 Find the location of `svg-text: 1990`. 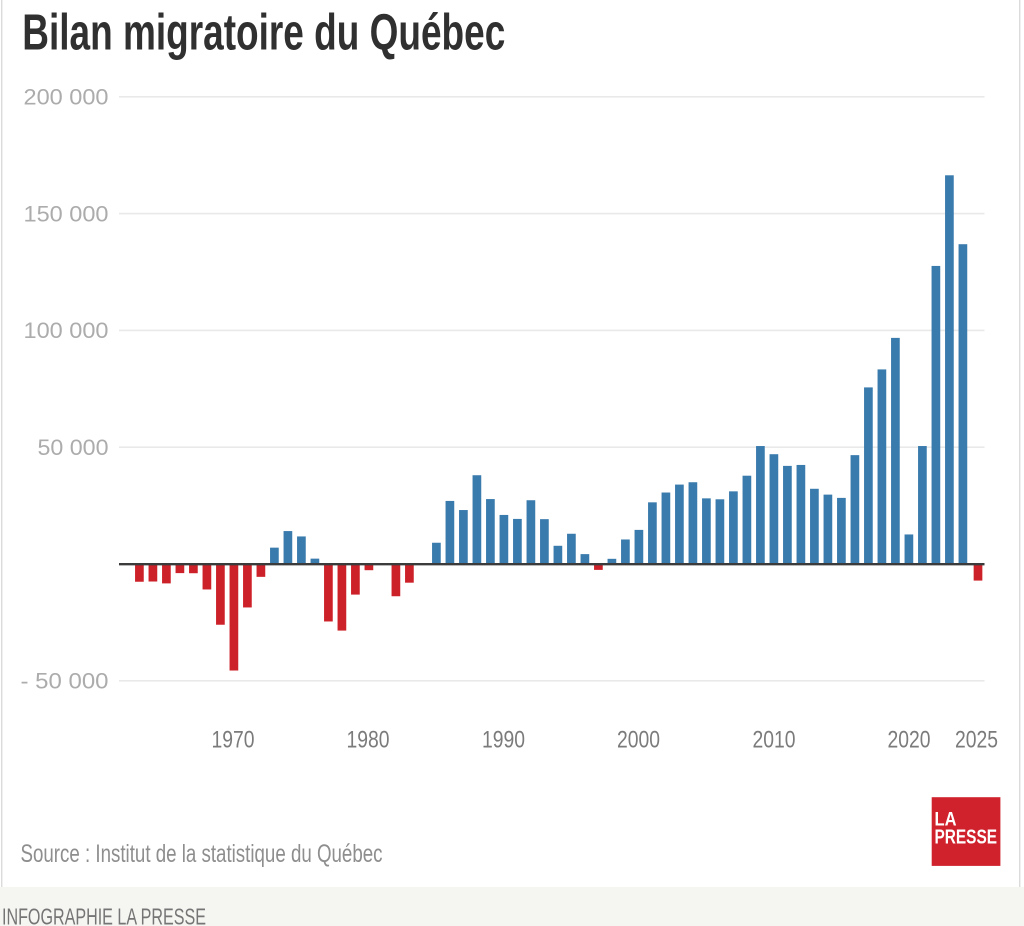

svg-text: 1990 is located at coordinates (503, 740).